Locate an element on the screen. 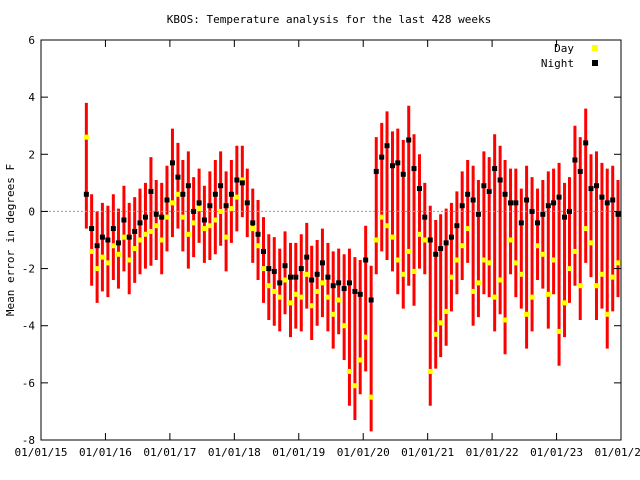 This screenshot has width=640, height=480. x-tick-label: 01/01/17 is located at coordinates (169, 452).